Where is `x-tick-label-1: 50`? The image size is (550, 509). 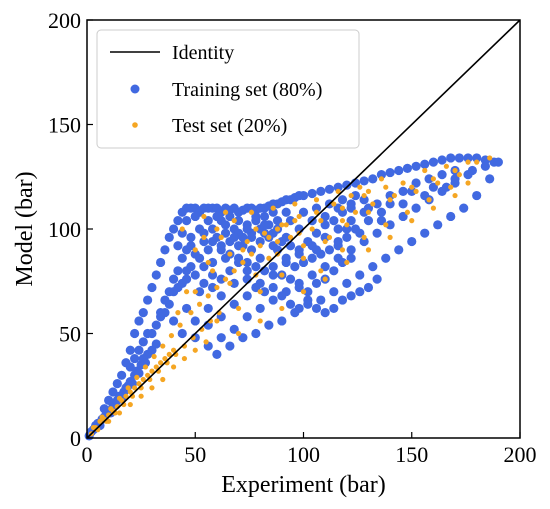 x-tick-label-1: 50 is located at coordinates (195, 454).